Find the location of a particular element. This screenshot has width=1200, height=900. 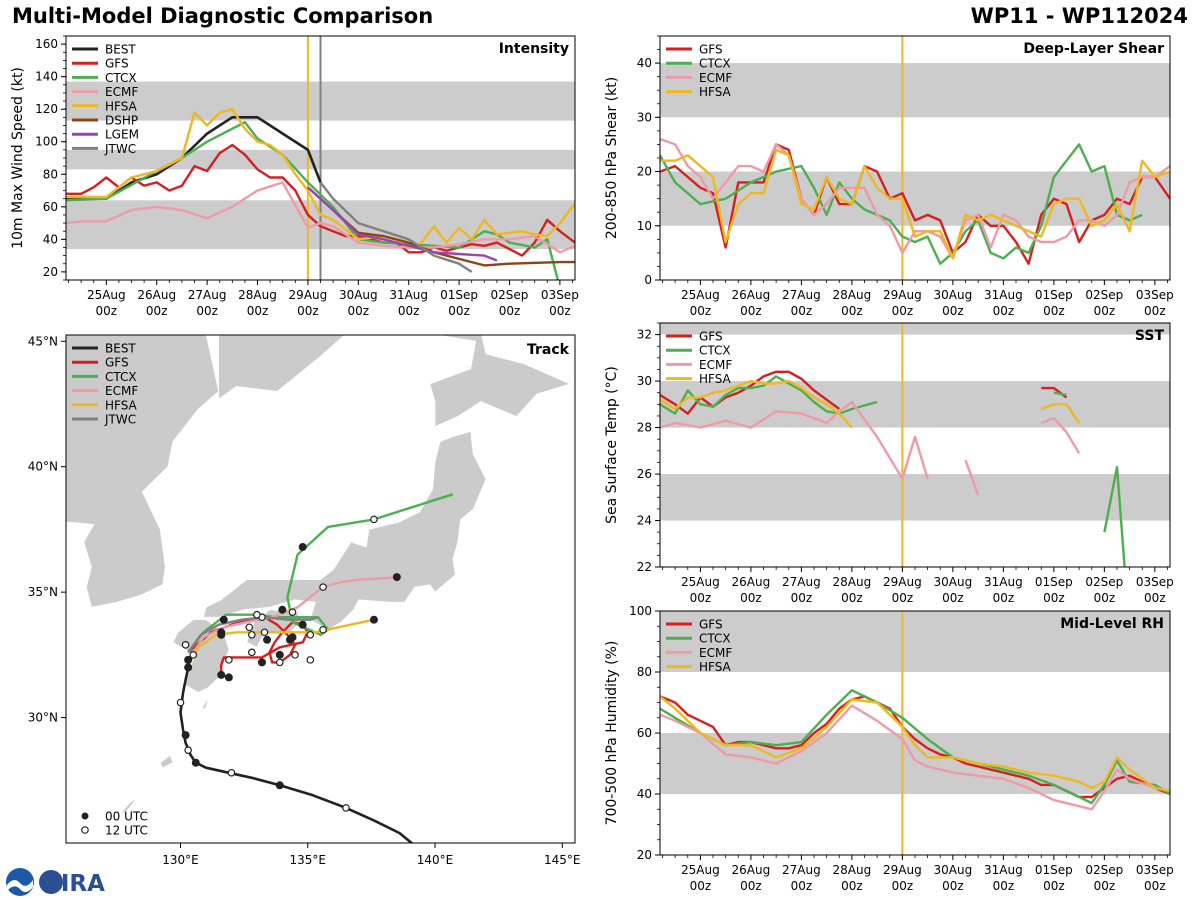

y-tick-label: 20 is located at coordinates (644, 172).